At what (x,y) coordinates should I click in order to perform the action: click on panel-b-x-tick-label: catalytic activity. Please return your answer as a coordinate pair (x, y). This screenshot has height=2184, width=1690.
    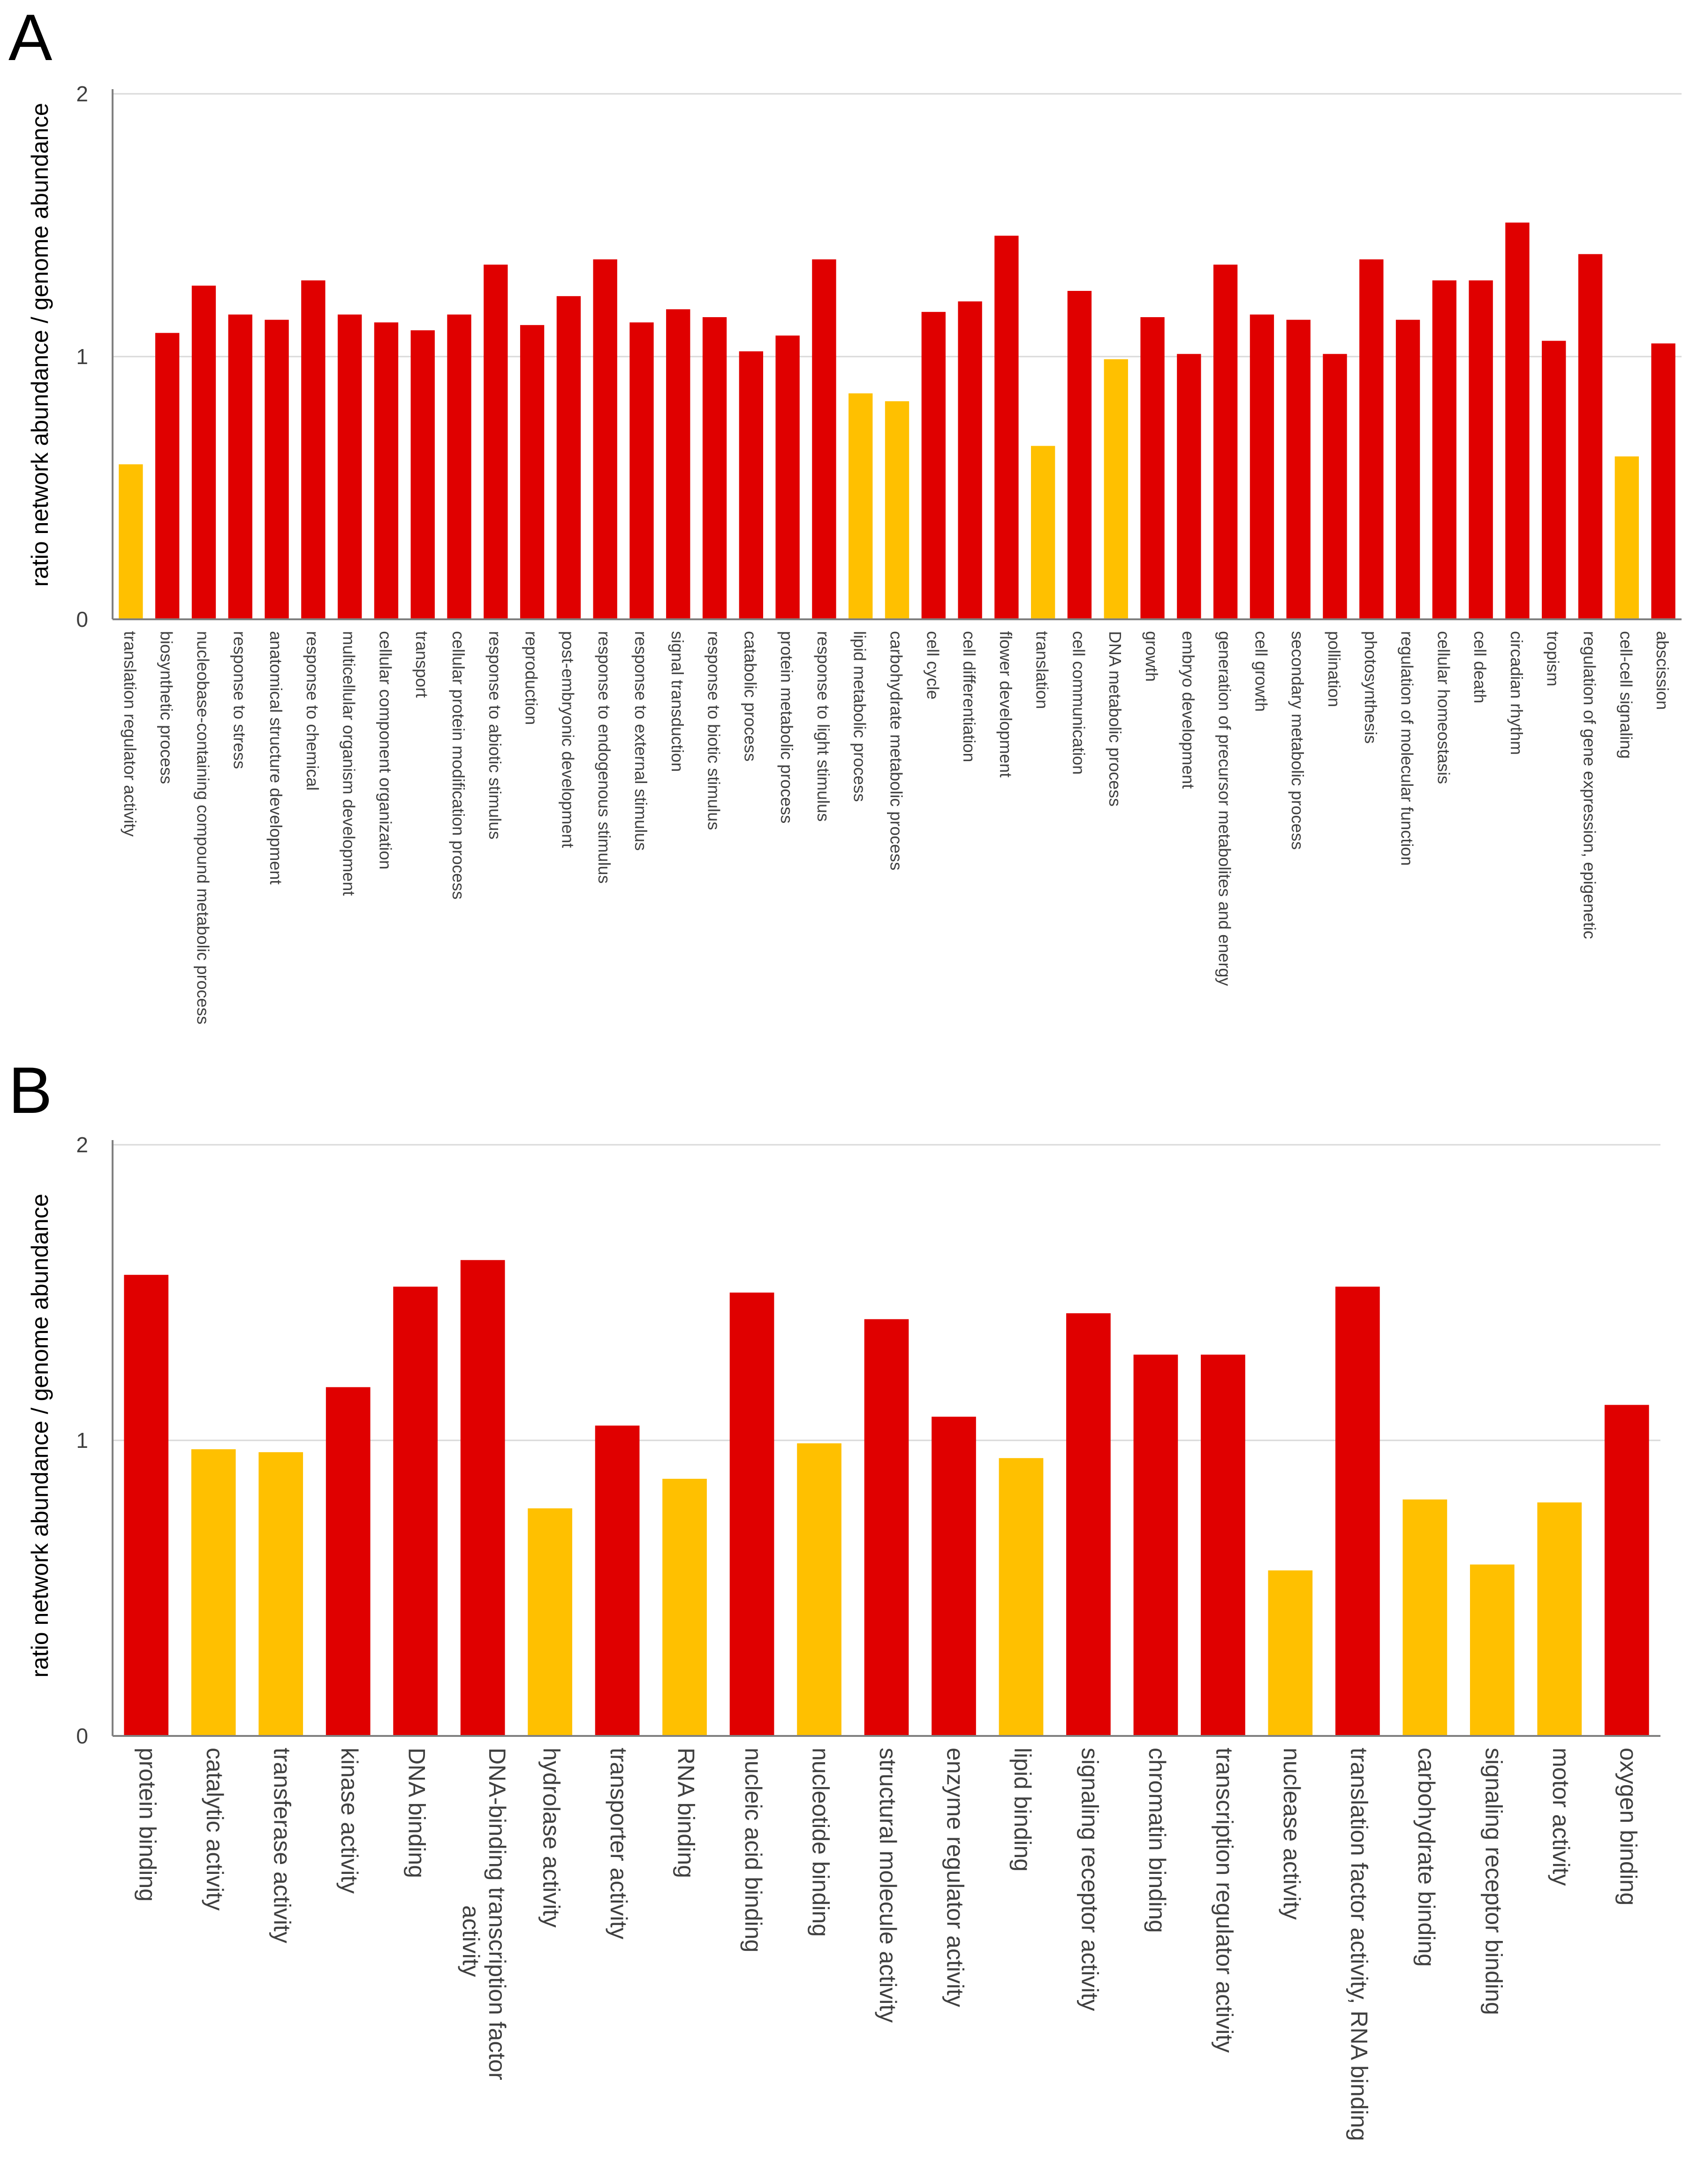
    Looking at the image, I should click on (215, 1829).